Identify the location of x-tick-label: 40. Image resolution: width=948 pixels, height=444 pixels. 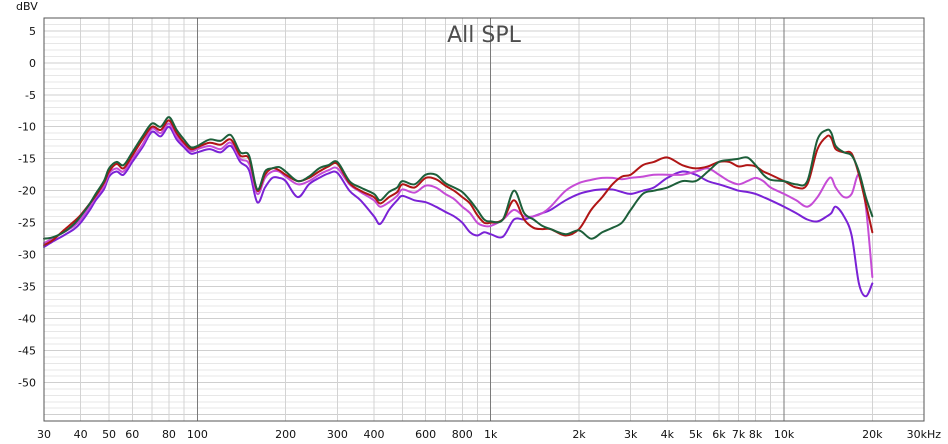
(81, 434).